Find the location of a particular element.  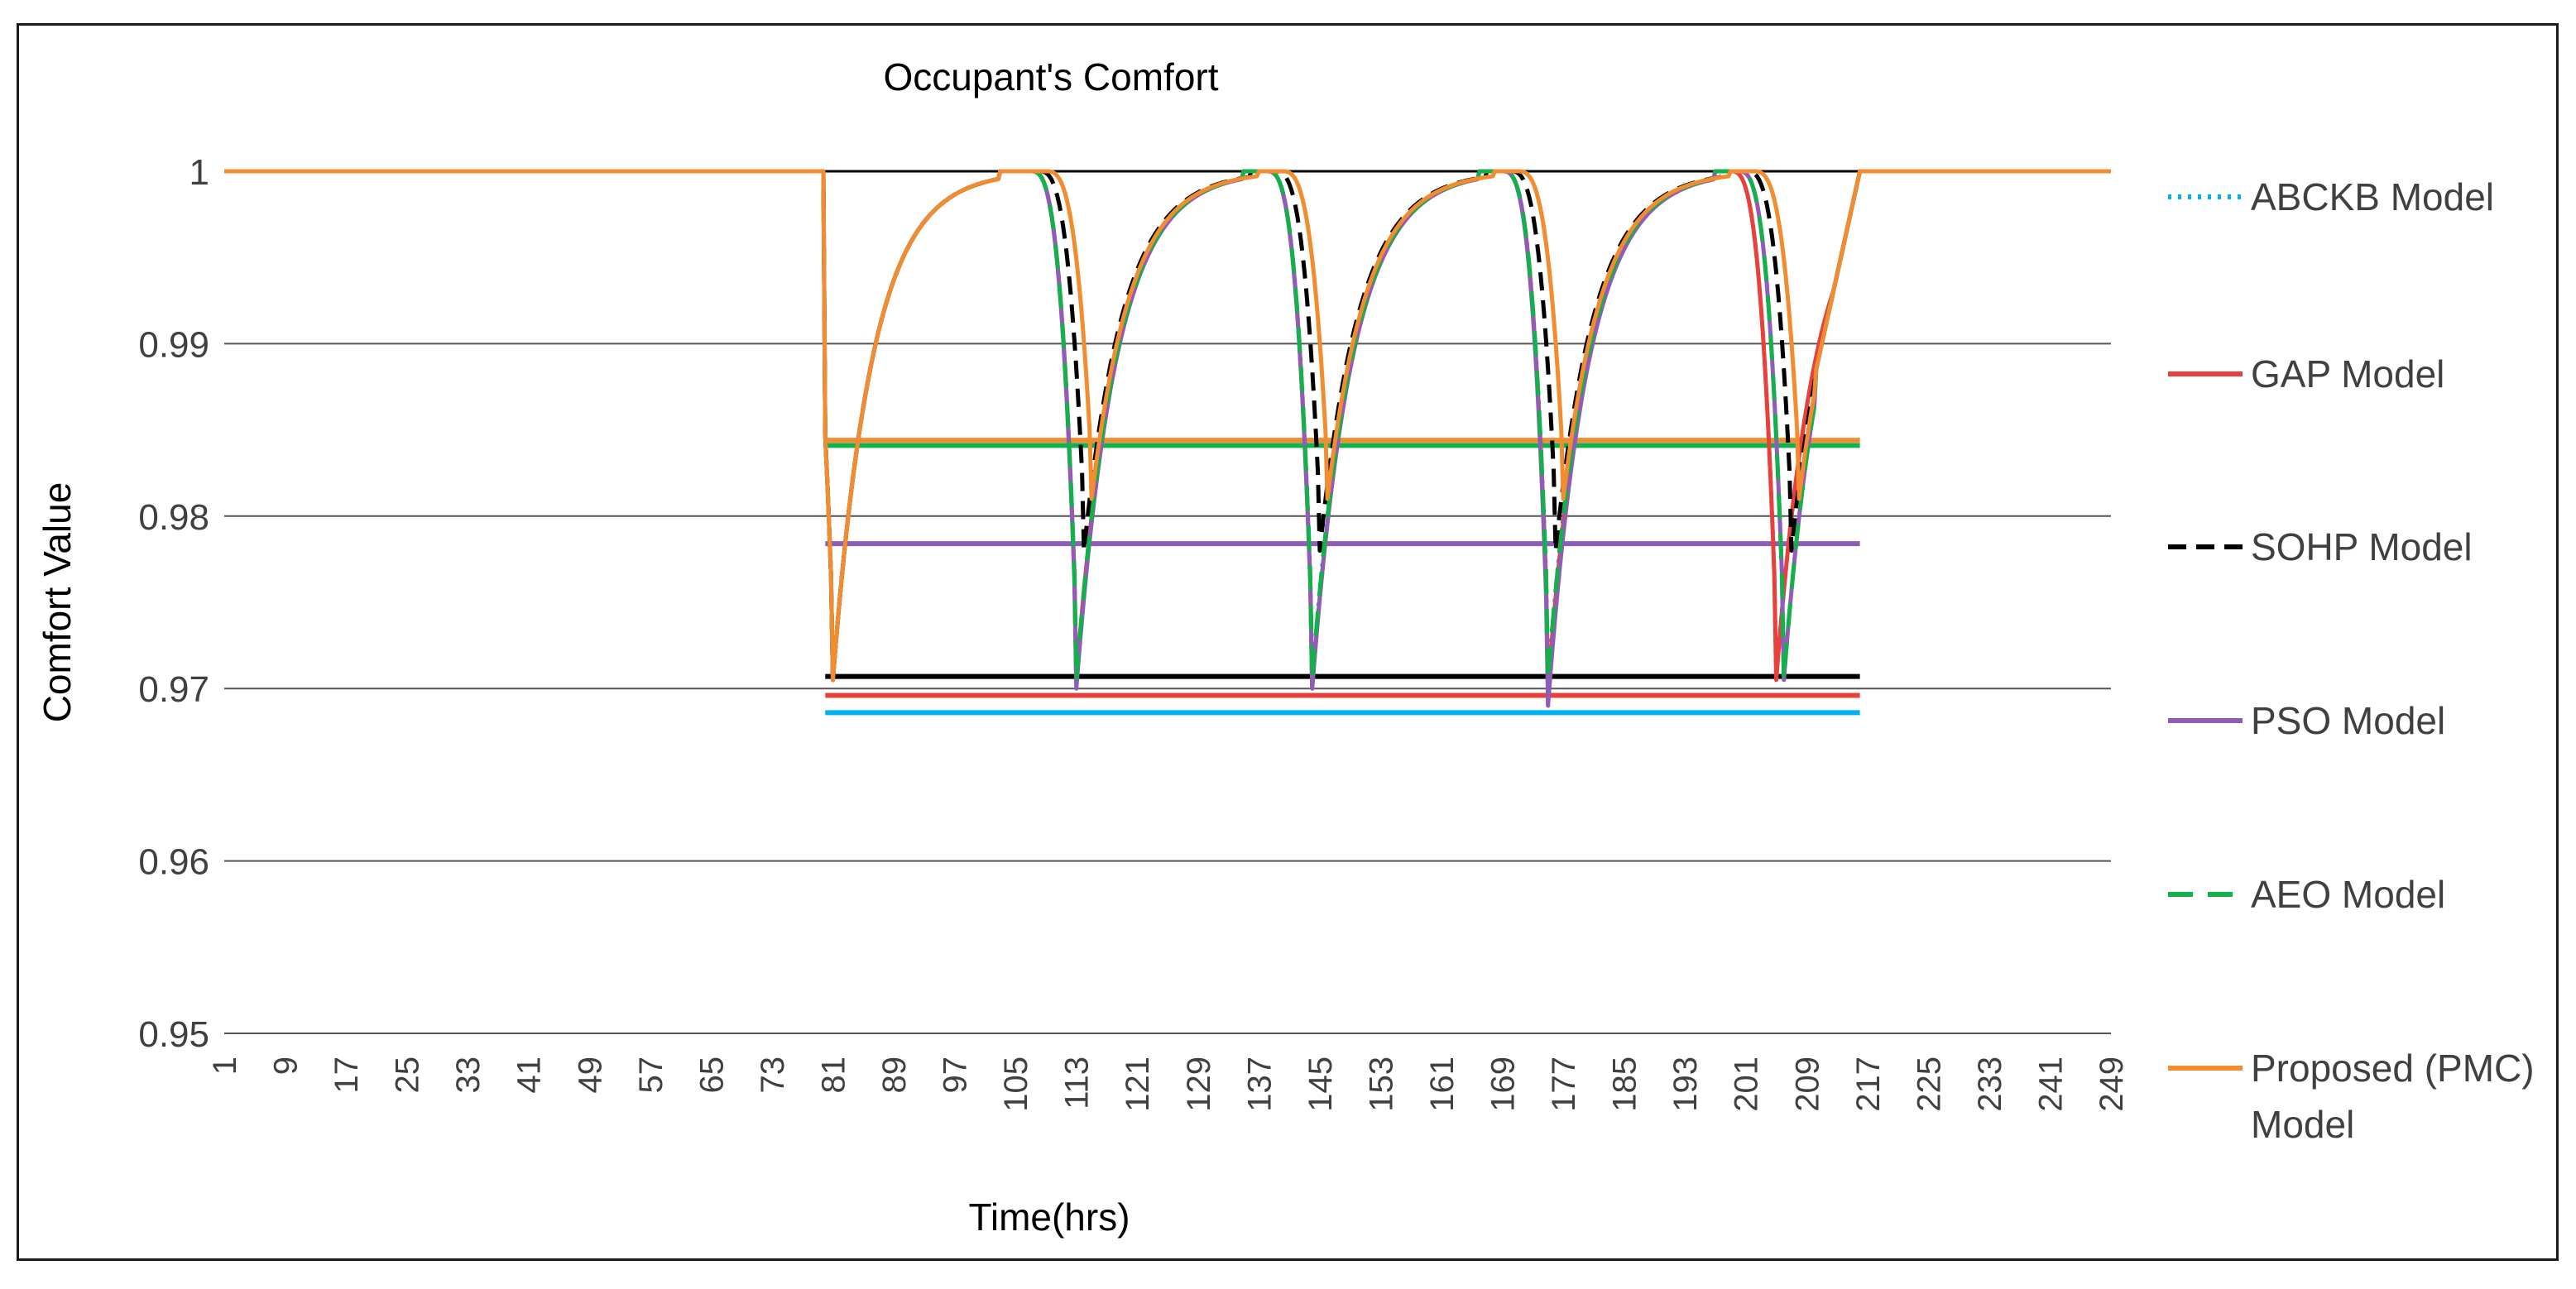

x-tick-label: 33 is located at coordinates (469, 1075).